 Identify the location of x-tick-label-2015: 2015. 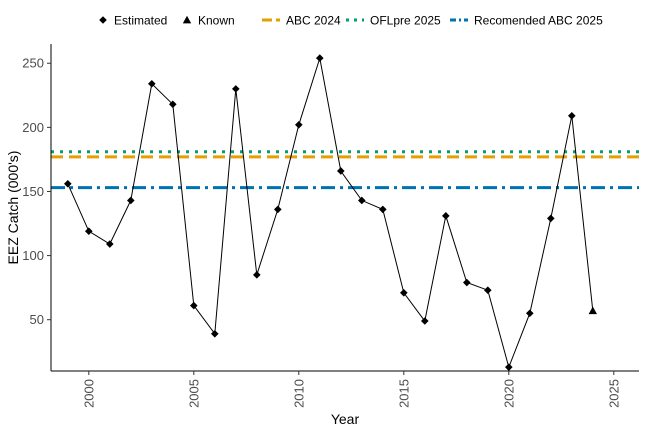
(403, 393).